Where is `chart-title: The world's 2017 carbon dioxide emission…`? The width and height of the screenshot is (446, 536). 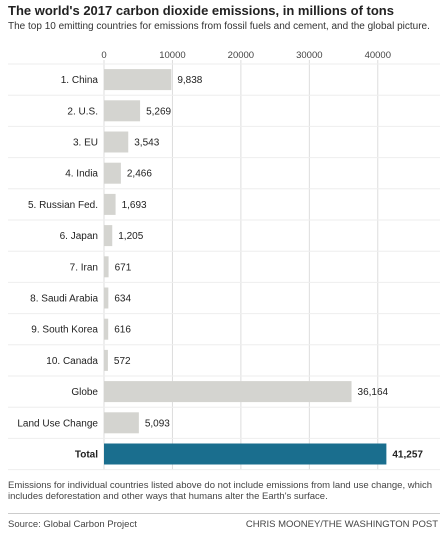
chart-title: The world's 2017 carbon dioxide emission… is located at coordinates (201, 10).